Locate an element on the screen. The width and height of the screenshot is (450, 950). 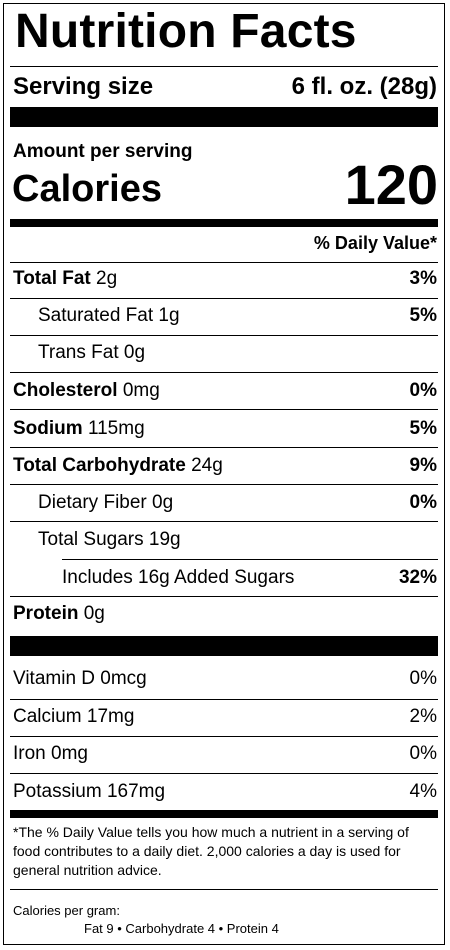
micronutrient-row-vitamin-d: Vitamin D 0mcg is located at coordinates (80, 678).